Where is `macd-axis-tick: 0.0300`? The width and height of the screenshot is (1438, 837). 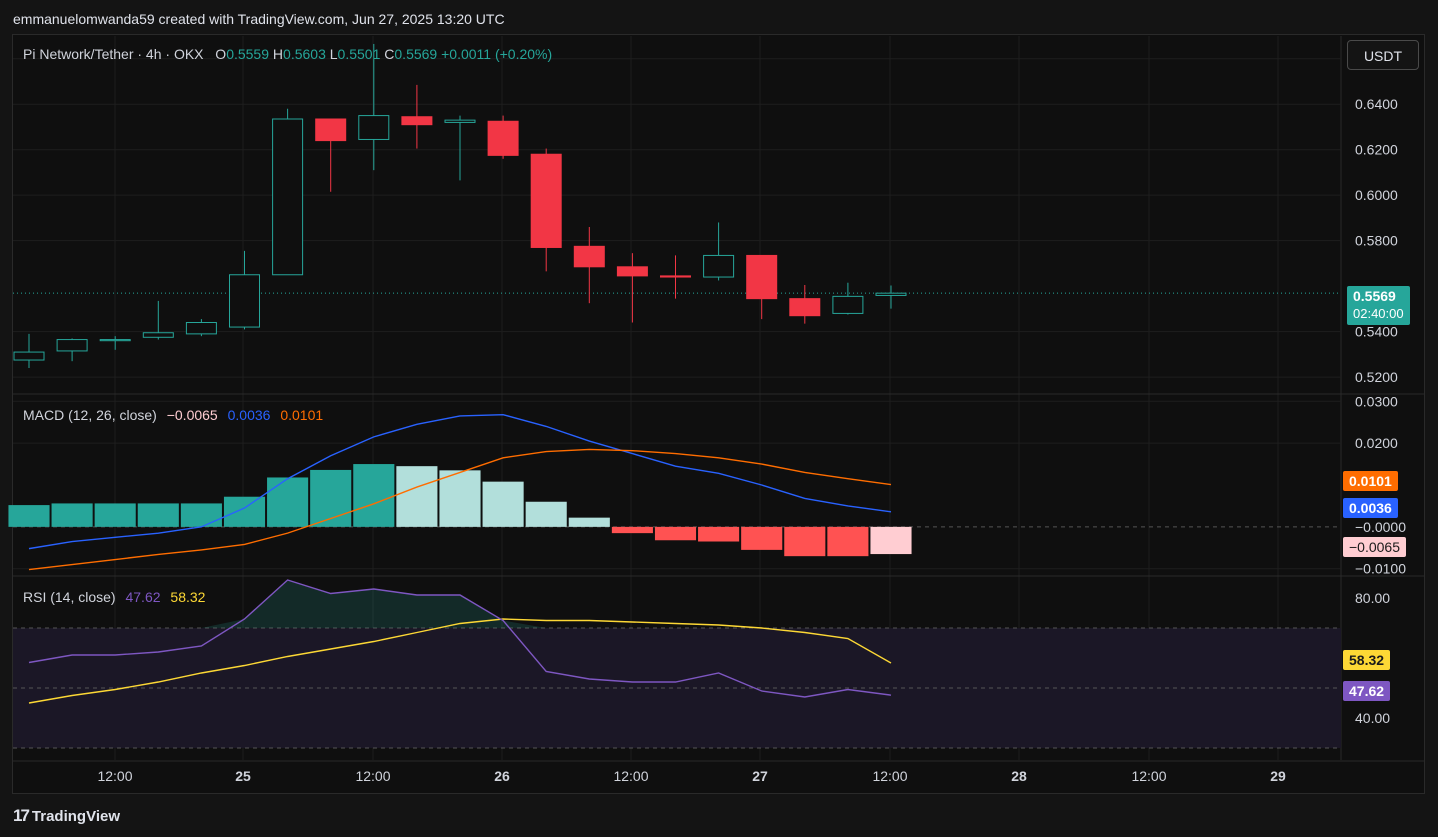 macd-axis-tick: 0.0300 is located at coordinates (1376, 401).